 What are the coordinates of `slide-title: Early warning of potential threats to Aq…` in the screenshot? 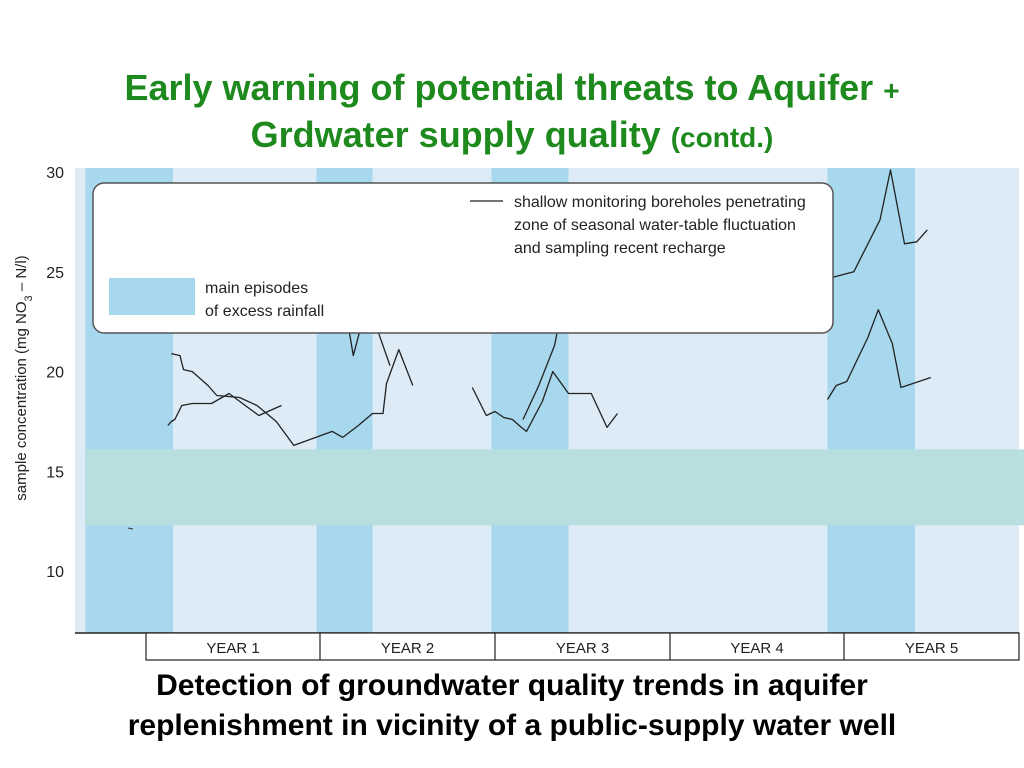 It's located at (512, 113).